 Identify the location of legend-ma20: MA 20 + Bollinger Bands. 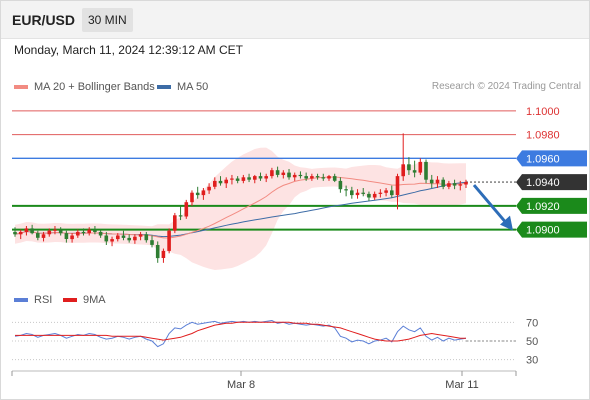
(84, 87).